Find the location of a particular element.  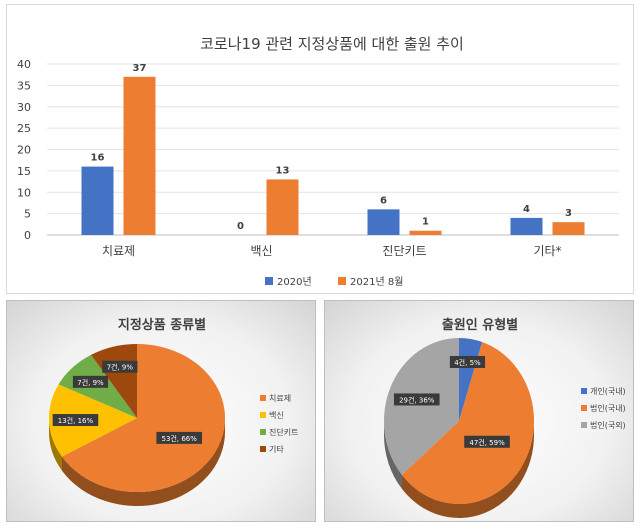

x-tick-label: 기타* is located at coordinates (547, 251).